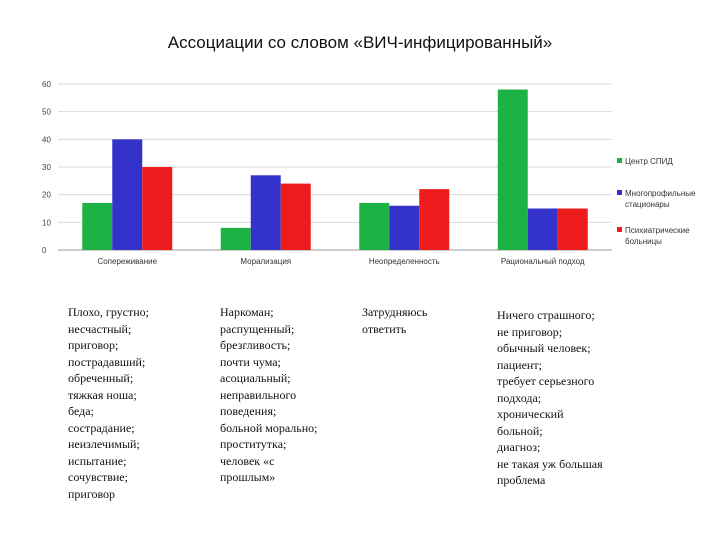 The height and width of the screenshot is (540, 720). Describe the element at coordinates (247, 460) in the screenshot. I see `association-line: человек «с` at that location.